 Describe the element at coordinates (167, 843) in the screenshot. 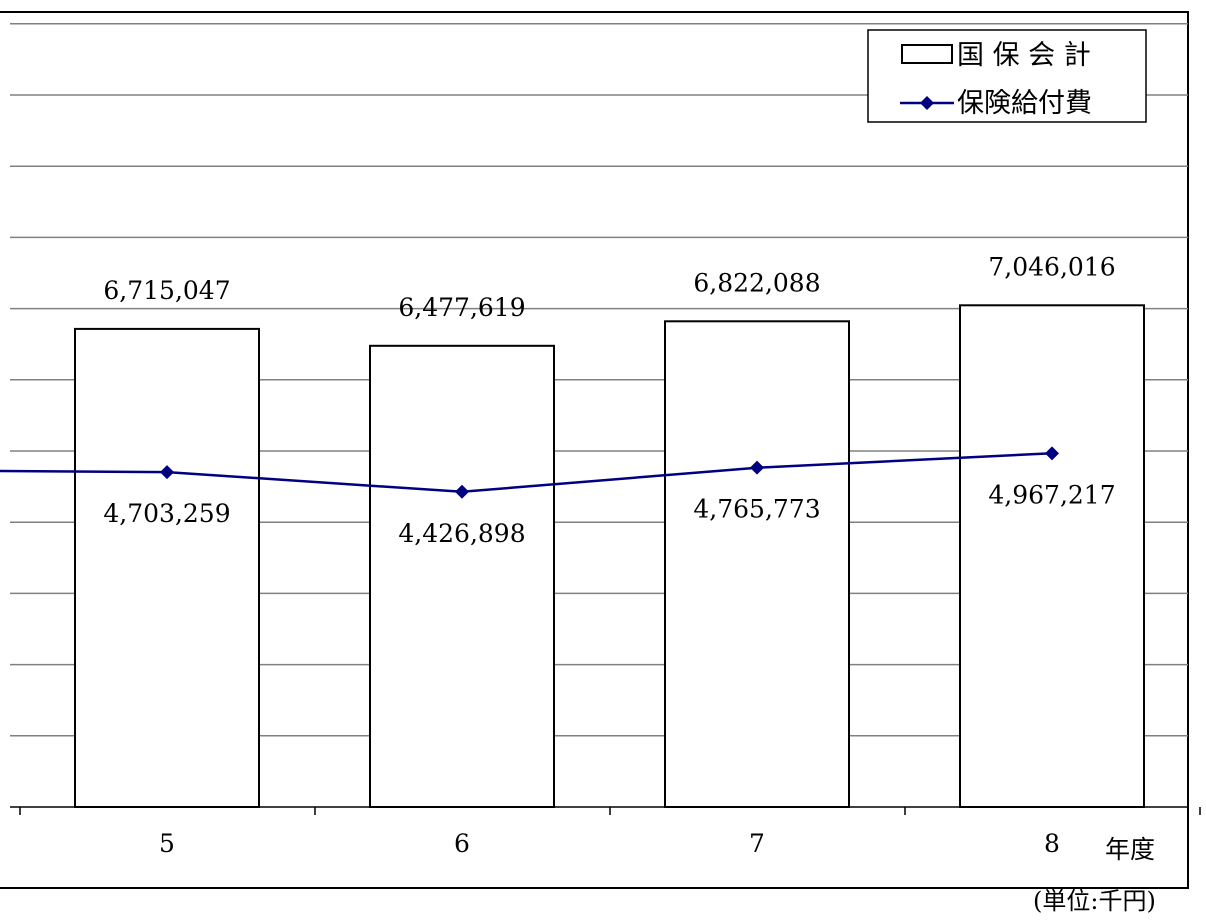

I see `x-tick-label: 5` at that location.